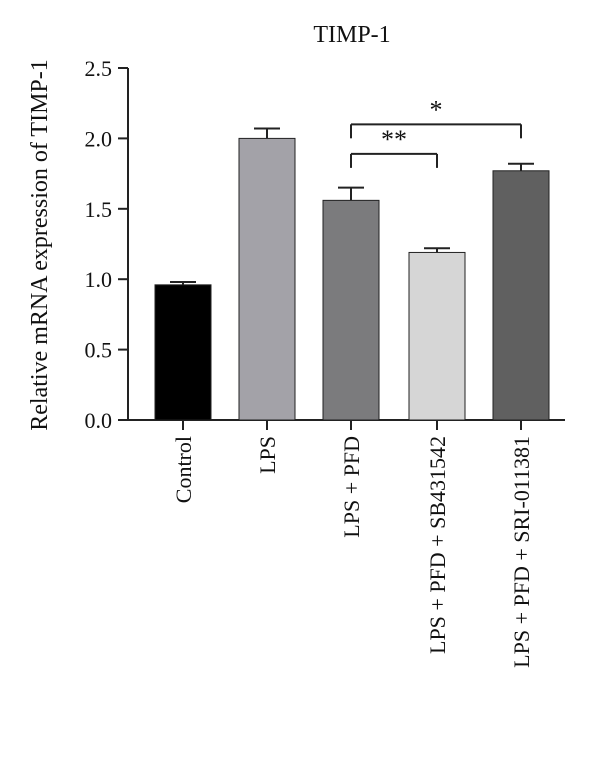  What do you see at coordinates (99, 420) in the screenshot?
I see `y-tick-label: 0.0` at bounding box center [99, 420].